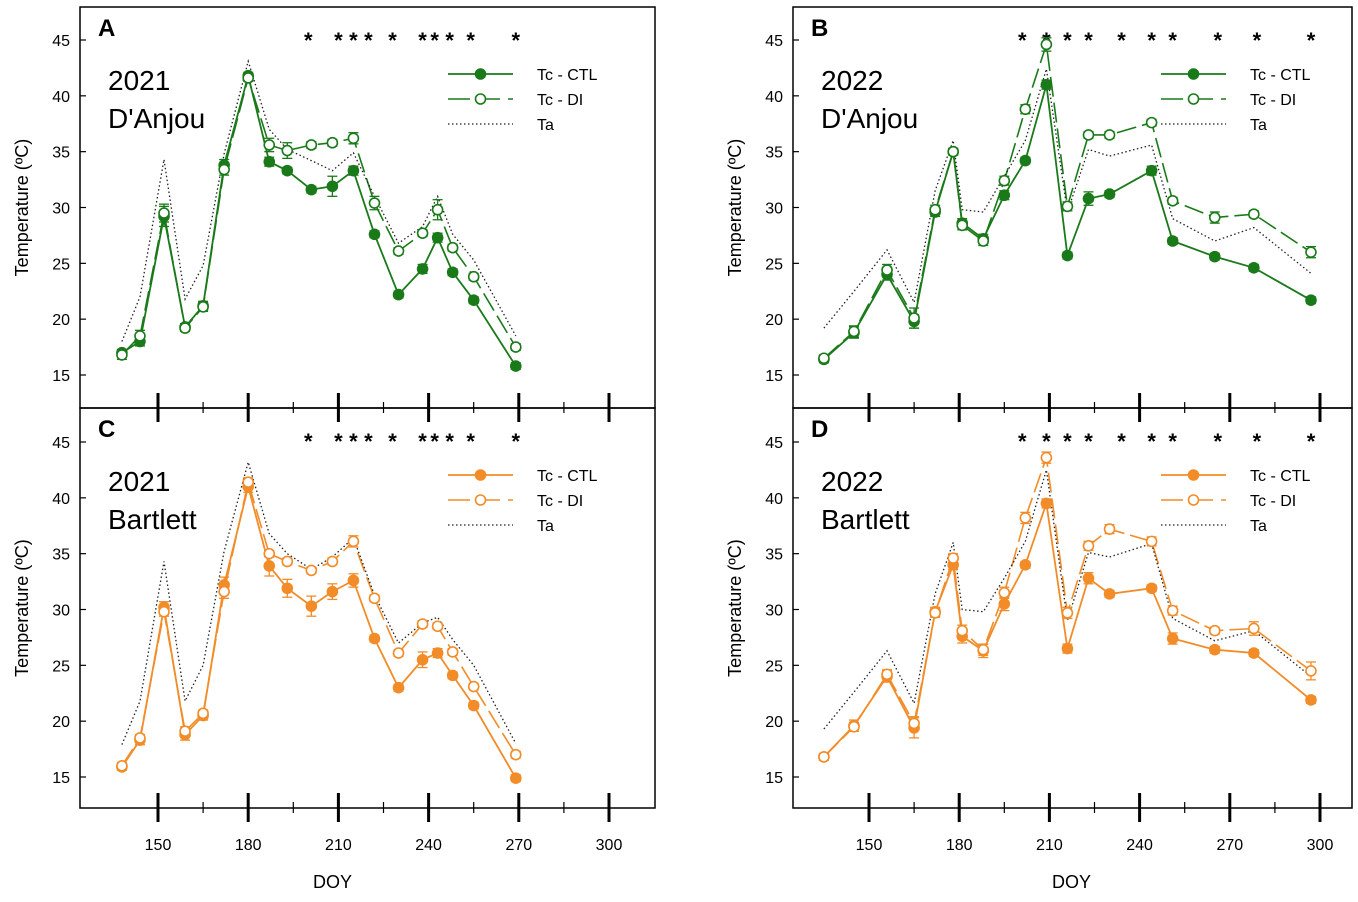 This screenshot has height=902, width=1358. Describe the element at coordinates (158, 845) in the screenshot. I see `x-tick-label: 150` at that location.